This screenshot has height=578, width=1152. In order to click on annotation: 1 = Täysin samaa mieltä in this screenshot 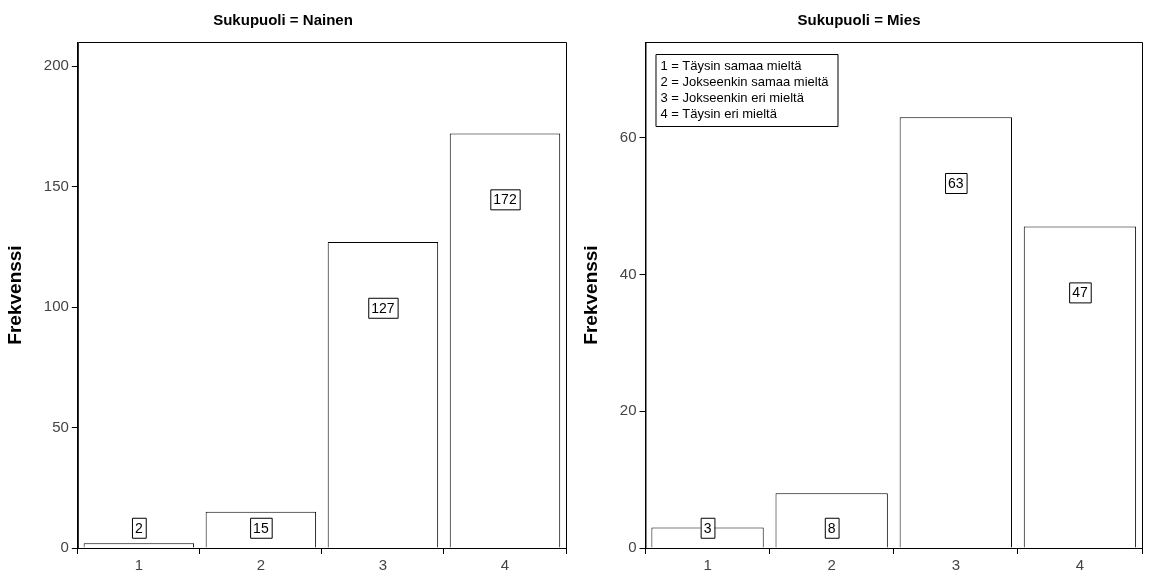, I will do `click(731, 65)`.